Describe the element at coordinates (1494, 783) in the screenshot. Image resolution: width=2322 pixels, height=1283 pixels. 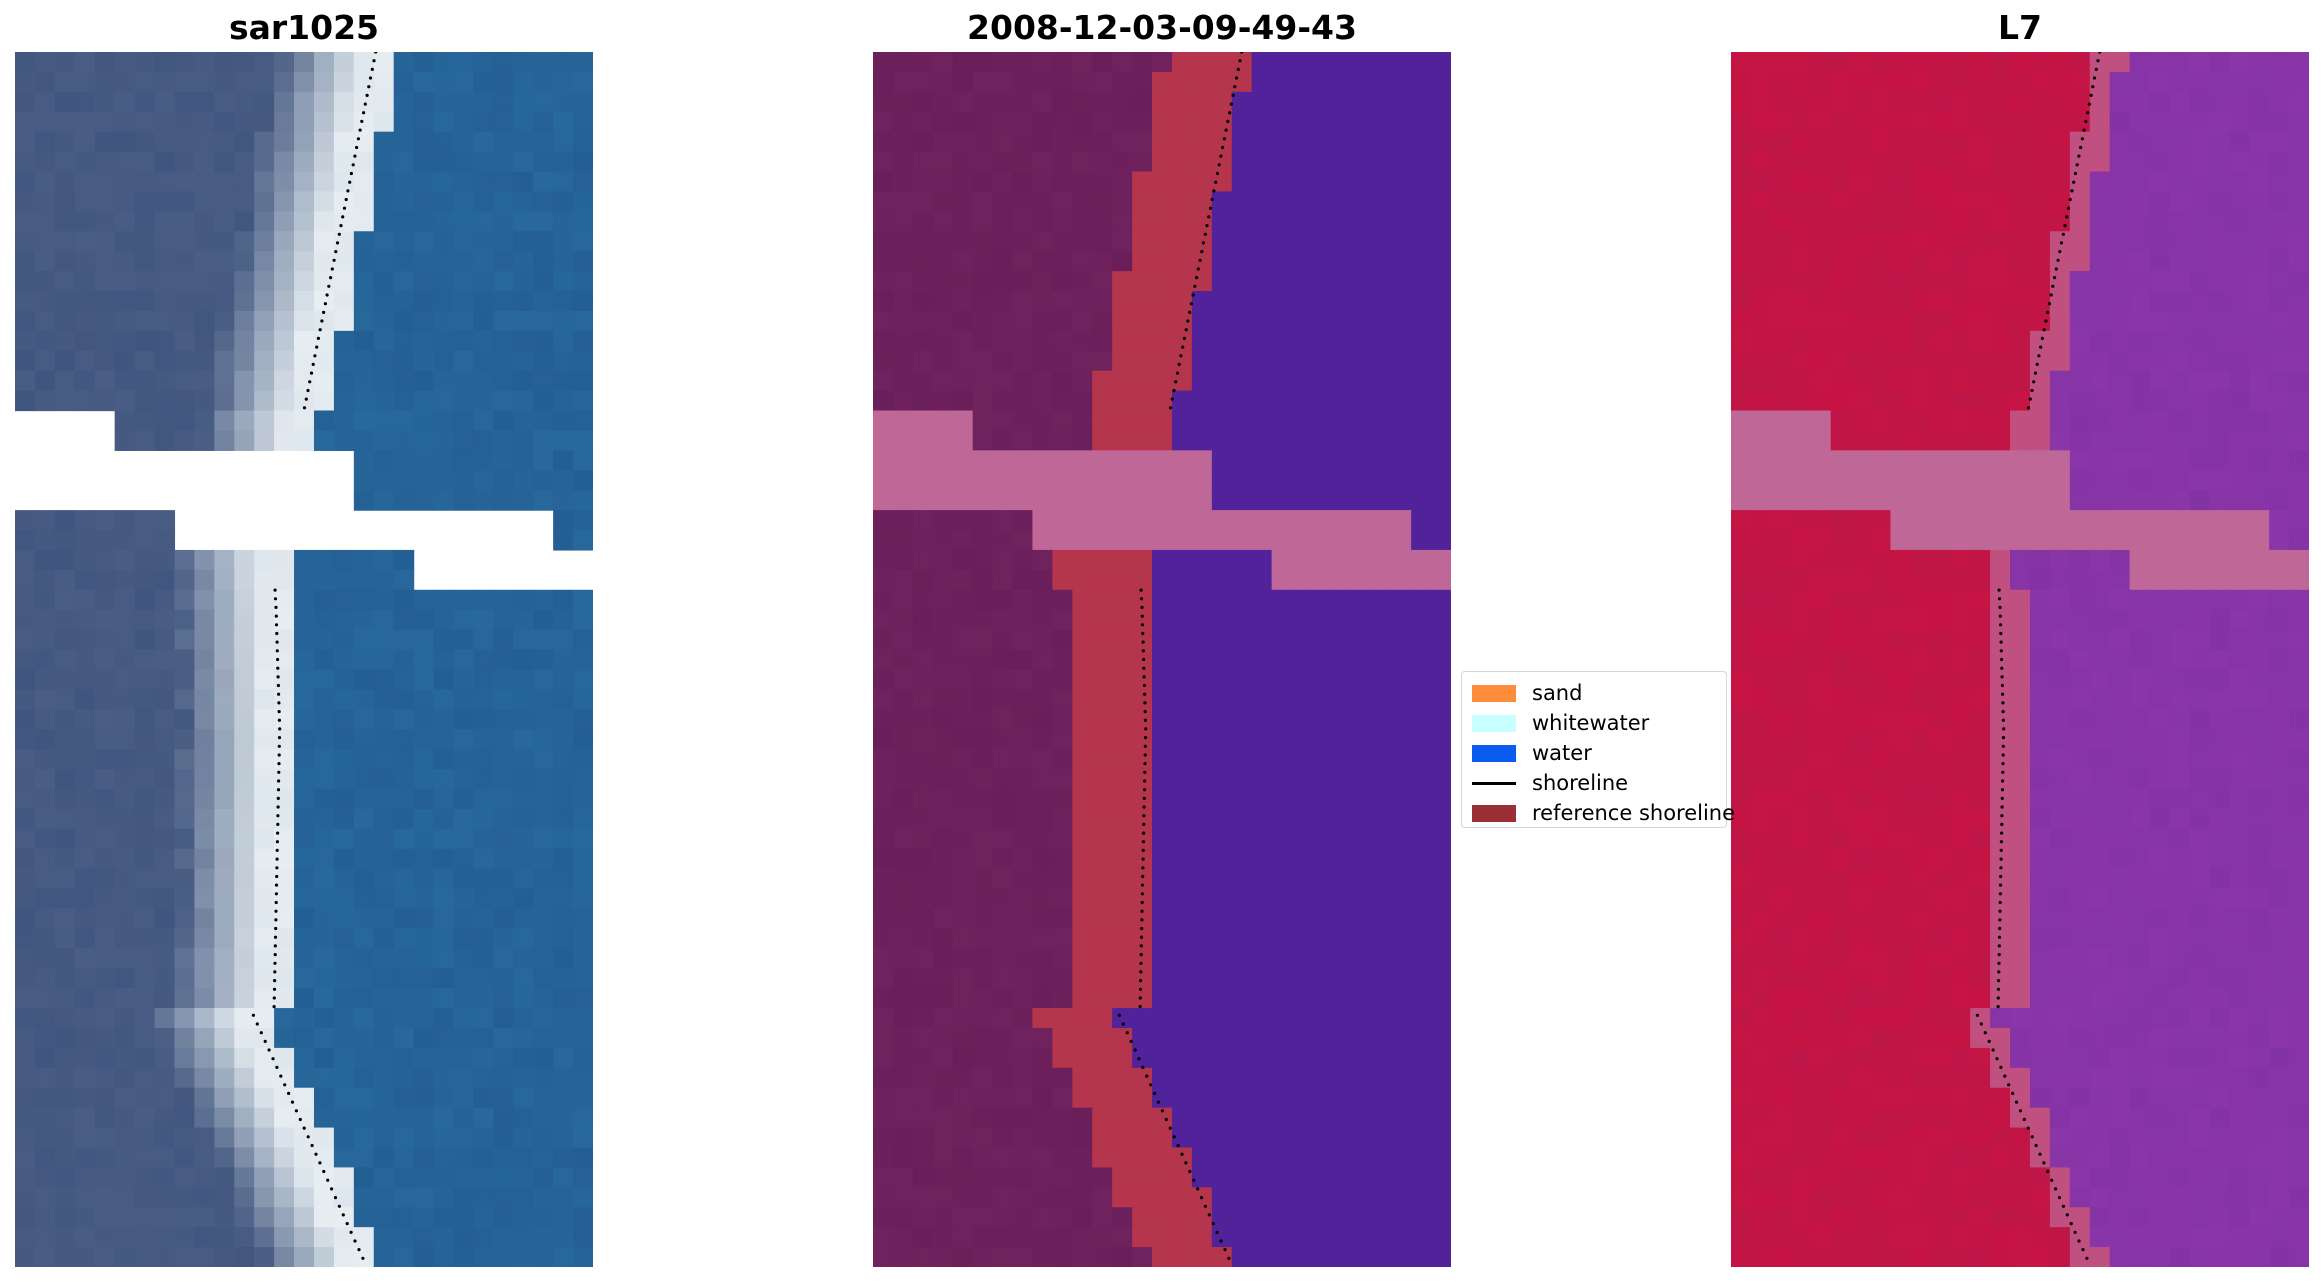
I see `shoreline-swatch` at that location.